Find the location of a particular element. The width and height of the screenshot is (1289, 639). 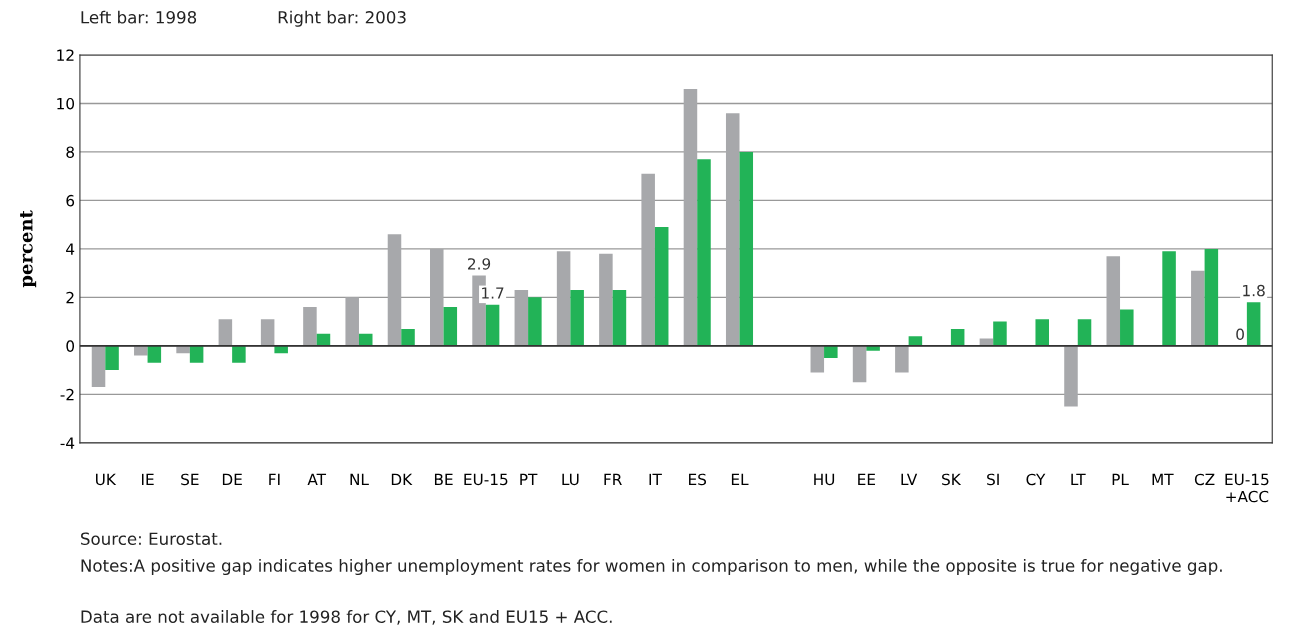

data-label: 1.7 is located at coordinates (493, 293).